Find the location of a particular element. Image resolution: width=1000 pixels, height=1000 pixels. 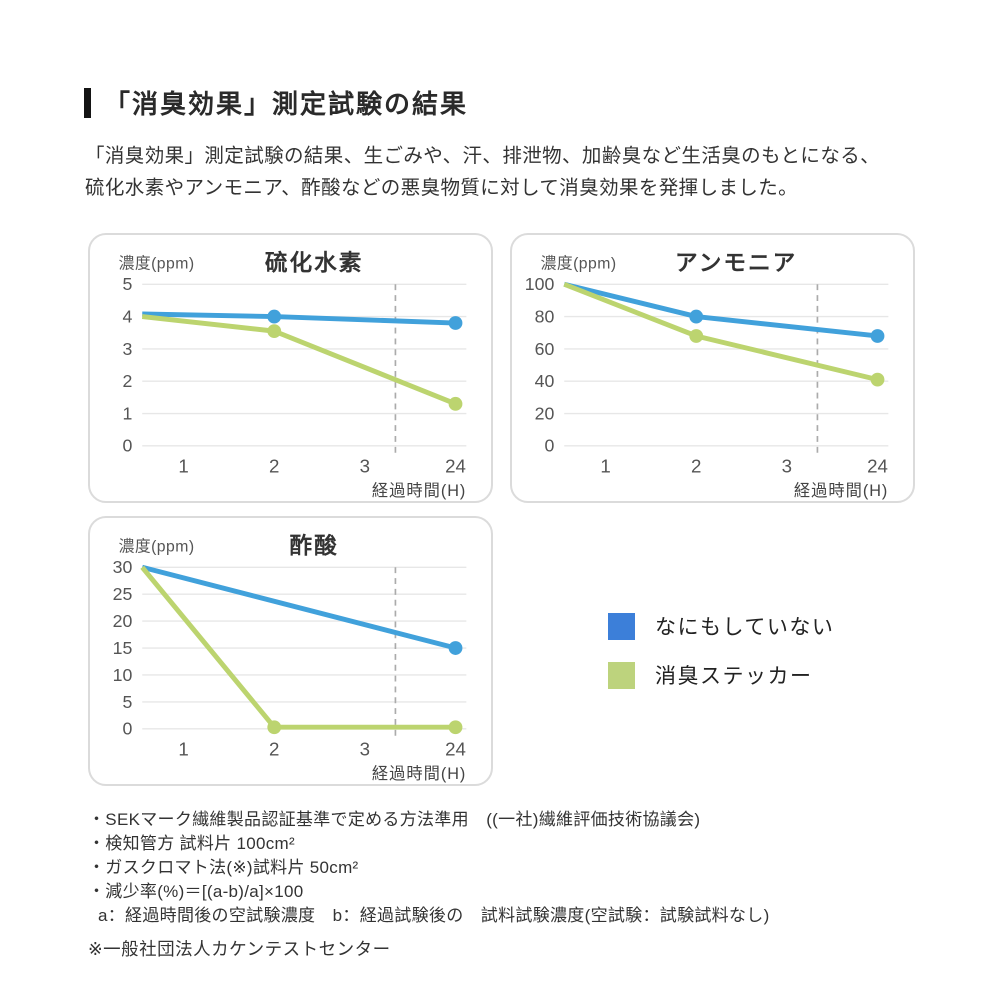

org-note: ※一般社団法人カケンテストセンター is located at coordinates (239, 949).